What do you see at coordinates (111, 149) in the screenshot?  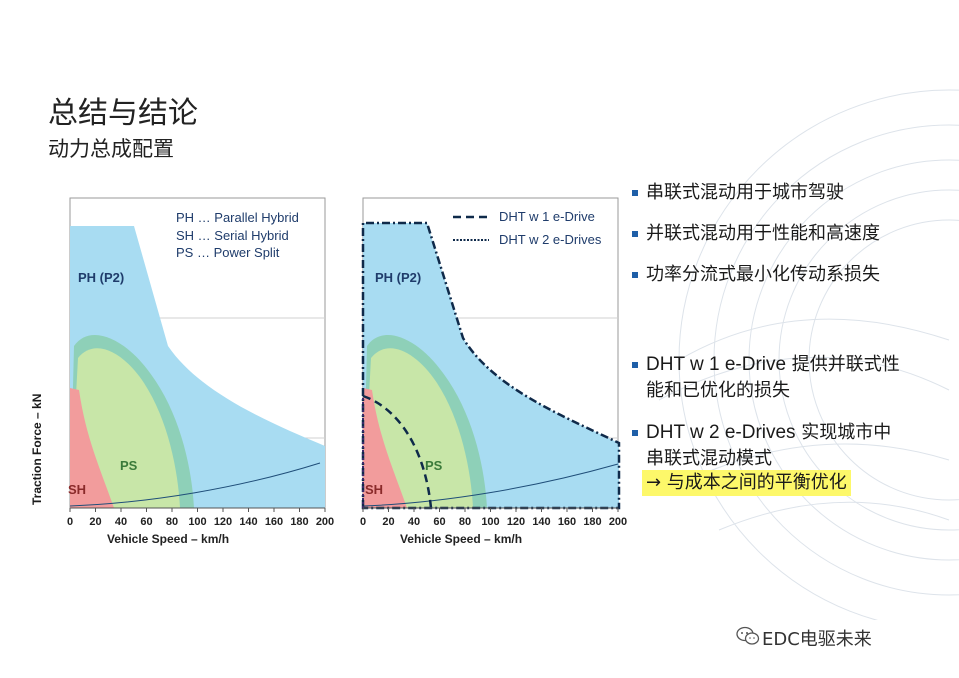 I see `page-subtitle: 动力总成配置` at bounding box center [111, 149].